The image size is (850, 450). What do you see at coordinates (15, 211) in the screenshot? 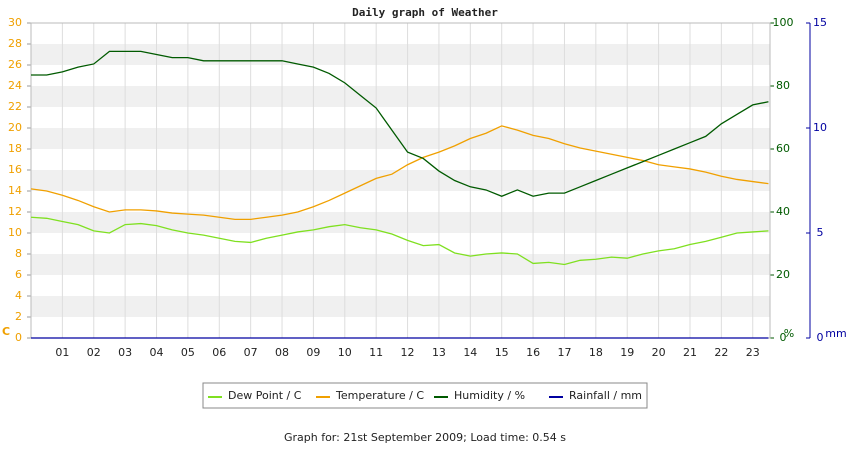
I see `y-tick-label: 12` at bounding box center [15, 211].